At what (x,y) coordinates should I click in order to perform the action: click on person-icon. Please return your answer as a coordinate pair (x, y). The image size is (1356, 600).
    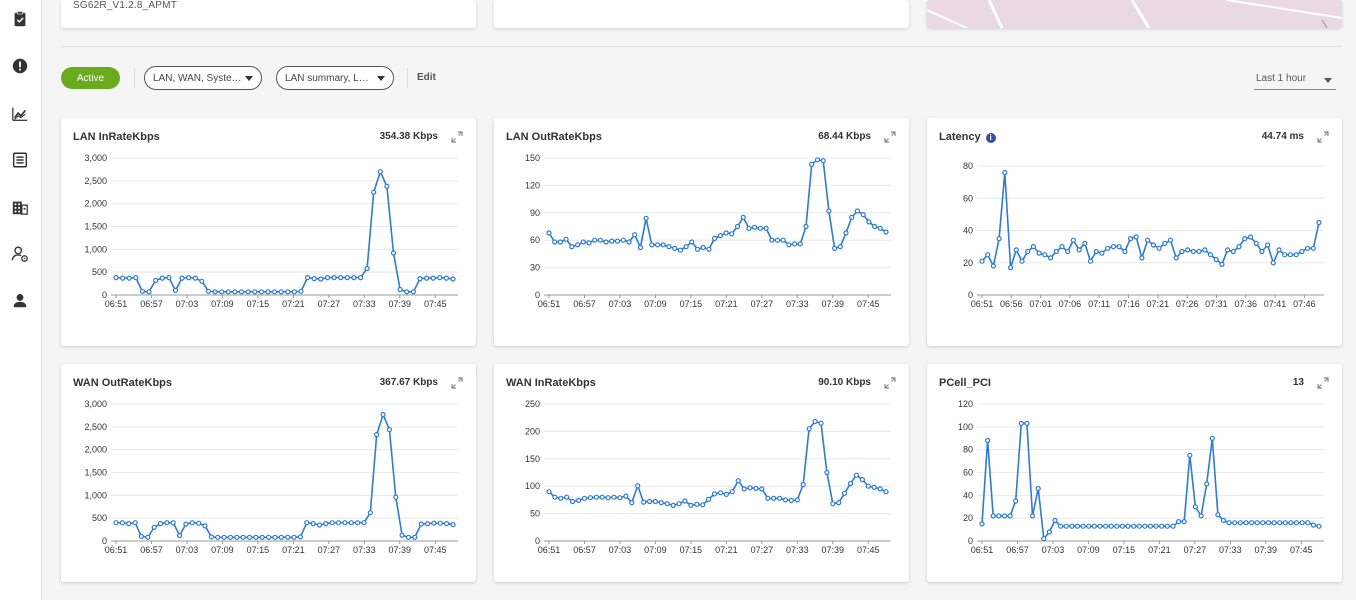
    Looking at the image, I should click on (20, 301).